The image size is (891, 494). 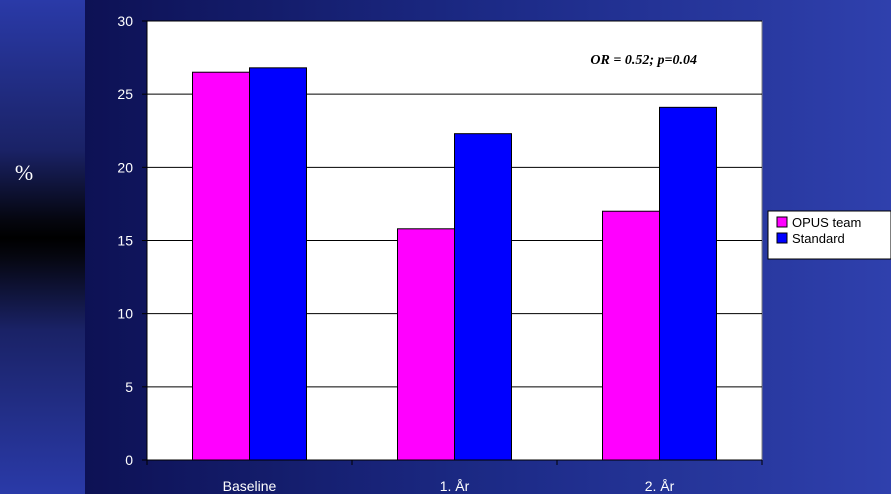 I want to click on x-category-label: 1. År, so click(x=455, y=486).